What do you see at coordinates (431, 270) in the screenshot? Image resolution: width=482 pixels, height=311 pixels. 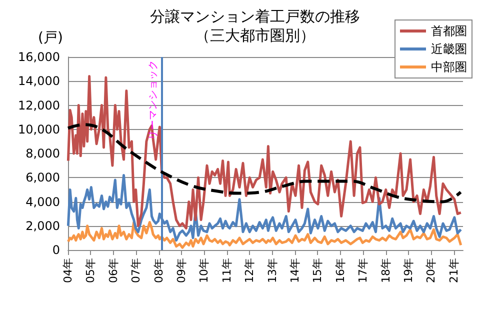 I see `x-tick-label: 20年` at bounding box center [431, 270].